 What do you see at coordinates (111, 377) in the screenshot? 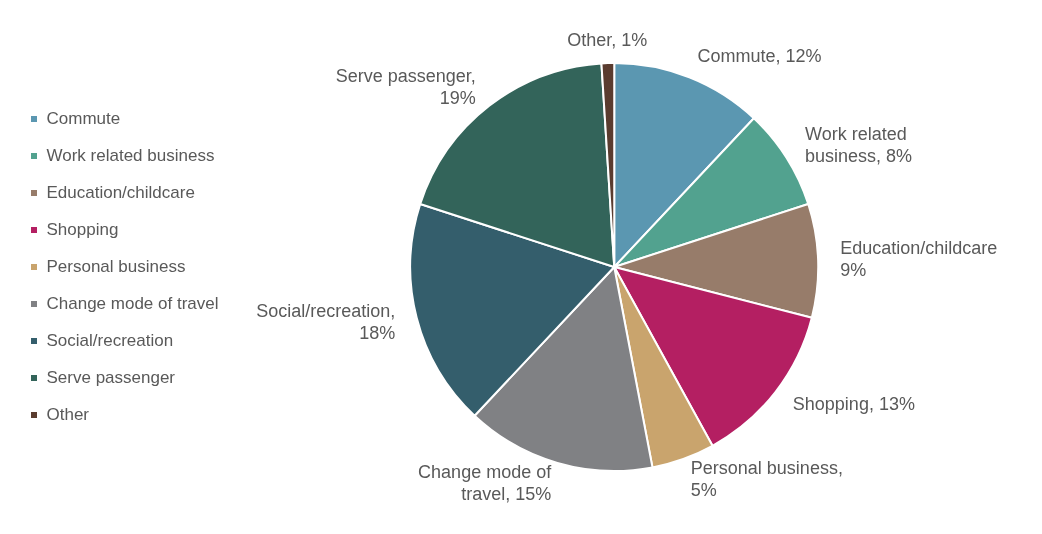
I see `legend-label: Serve passenger` at bounding box center [111, 377].